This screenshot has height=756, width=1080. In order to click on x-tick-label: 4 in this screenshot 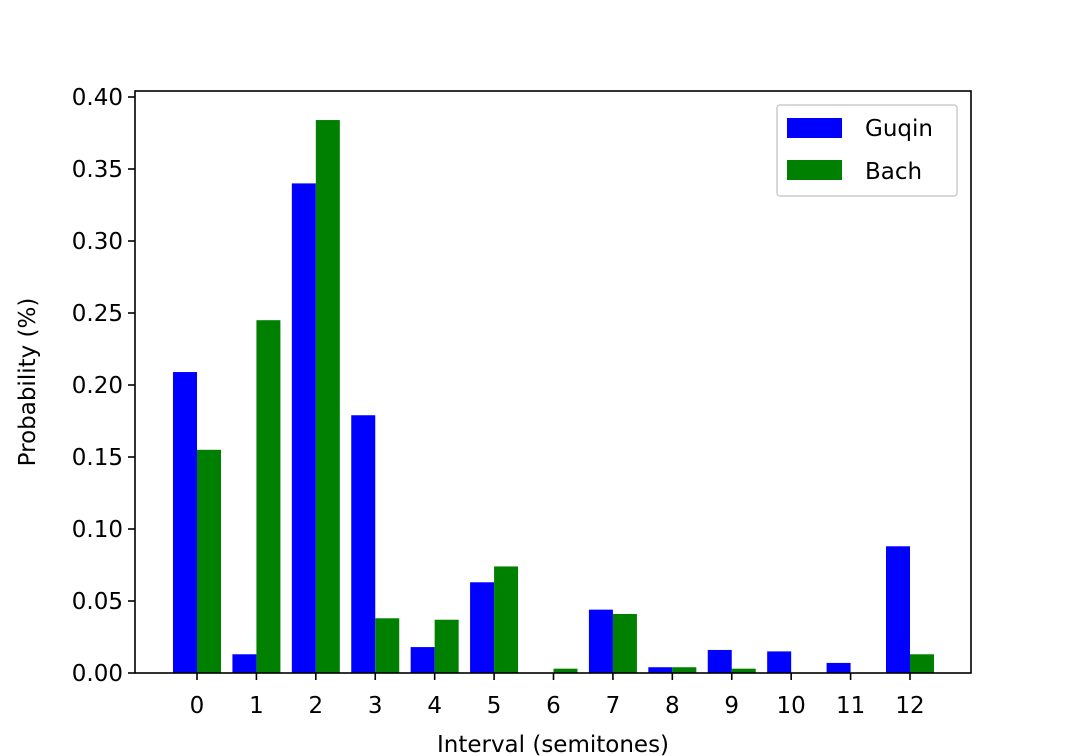, I will do `click(434, 706)`.